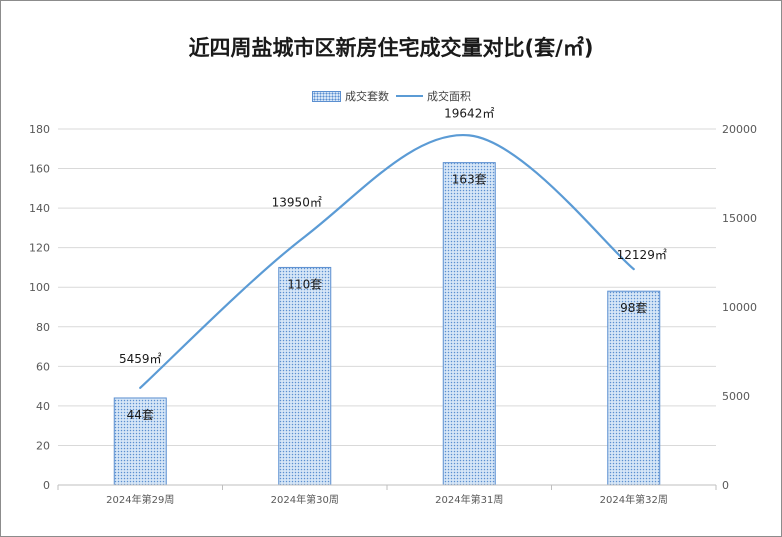 The height and width of the screenshot is (537, 782). What do you see at coordinates (736, 396) in the screenshot?
I see `y-right-tick-label: 5000` at bounding box center [736, 396].